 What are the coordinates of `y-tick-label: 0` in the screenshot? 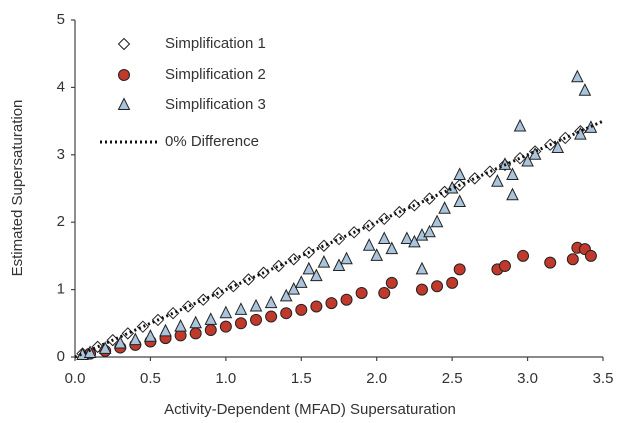 It's located at (61, 356).